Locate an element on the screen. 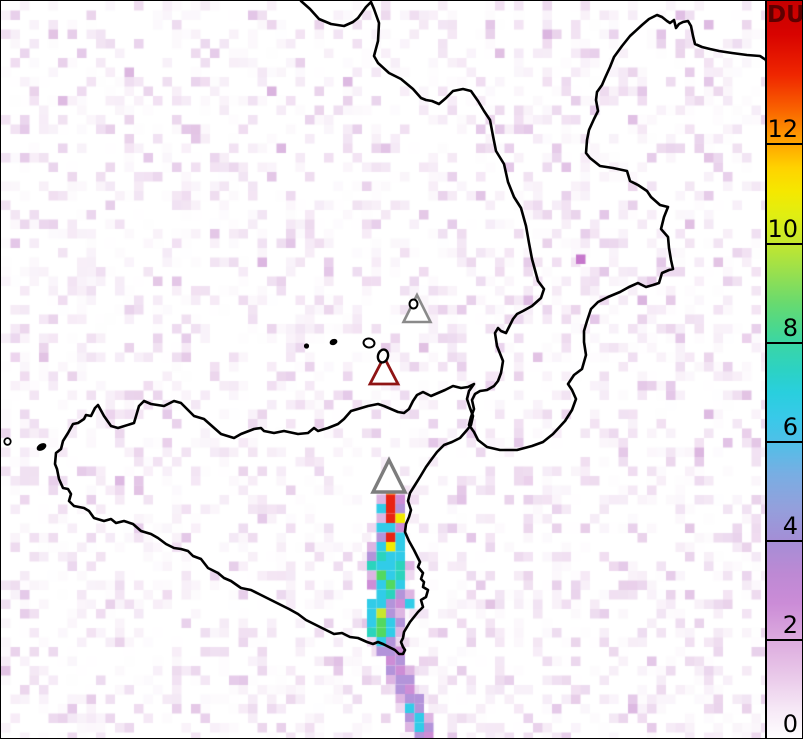  colorbar: DU 12 10 8 6 4 2 0 is located at coordinates (784, 369).